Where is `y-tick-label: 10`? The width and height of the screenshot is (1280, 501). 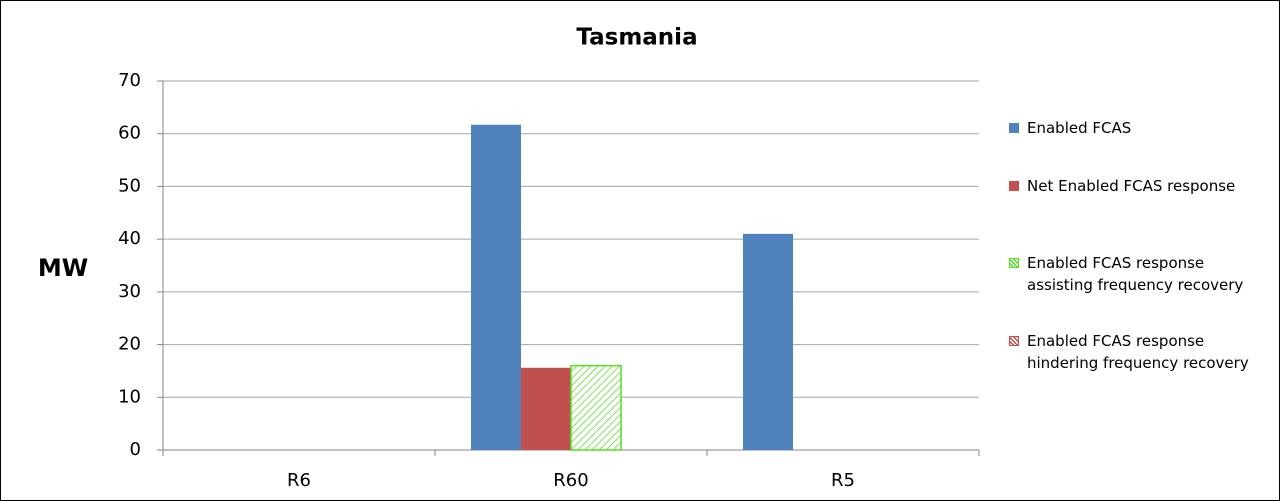 y-tick-label: 10 is located at coordinates (129, 396).